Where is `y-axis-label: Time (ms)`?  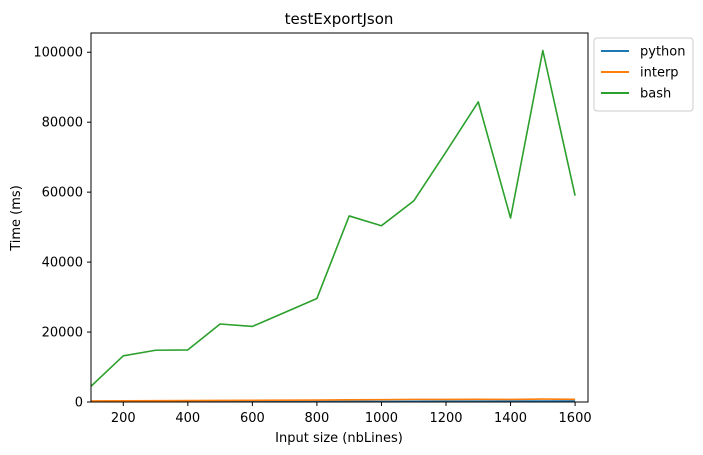
y-axis-label: Time (ms) is located at coordinates (16, 218).